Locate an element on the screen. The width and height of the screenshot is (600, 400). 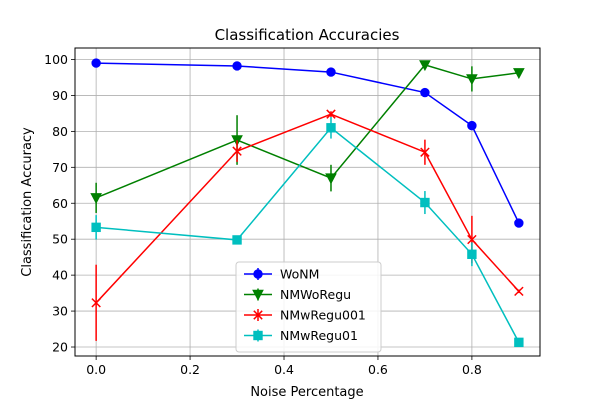
chart-title: Classification Accuracies is located at coordinates (307, 35).